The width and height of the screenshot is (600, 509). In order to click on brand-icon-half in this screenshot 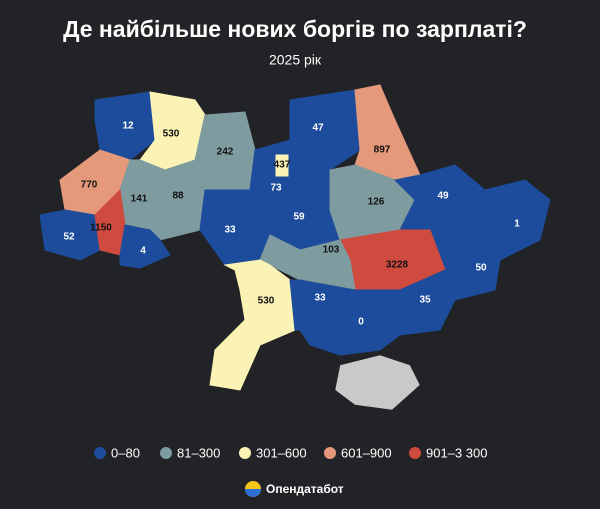, I will do `click(253, 493)`.